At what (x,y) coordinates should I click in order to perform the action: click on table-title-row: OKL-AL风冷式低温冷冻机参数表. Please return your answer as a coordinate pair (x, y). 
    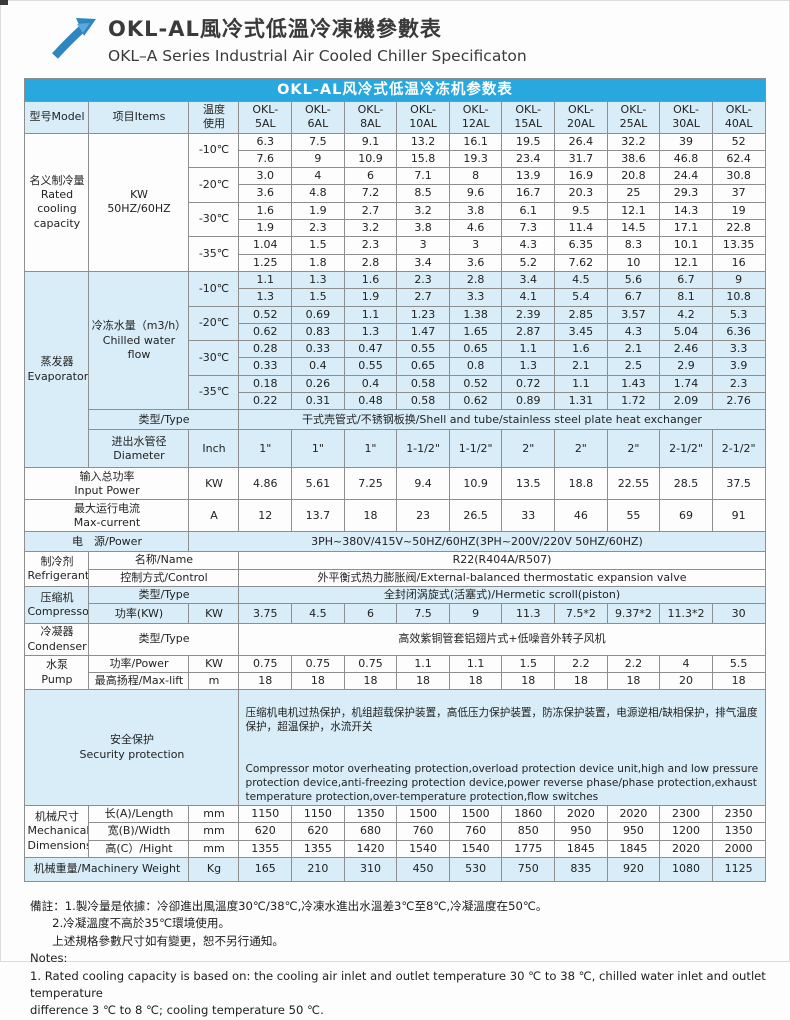
    Looking at the image, I should click on (395, 90).